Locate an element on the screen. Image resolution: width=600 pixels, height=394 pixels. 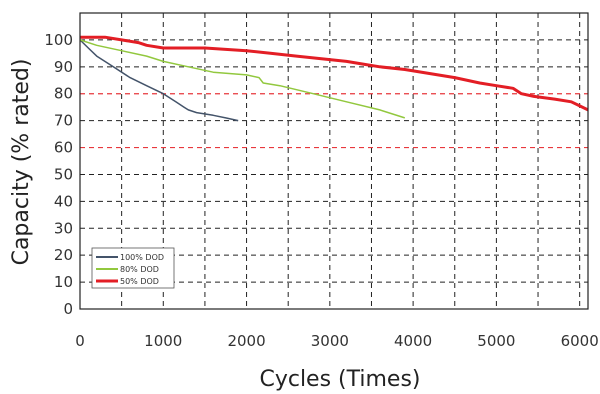
series-line-80-dod is located at coordinates (242, 79).